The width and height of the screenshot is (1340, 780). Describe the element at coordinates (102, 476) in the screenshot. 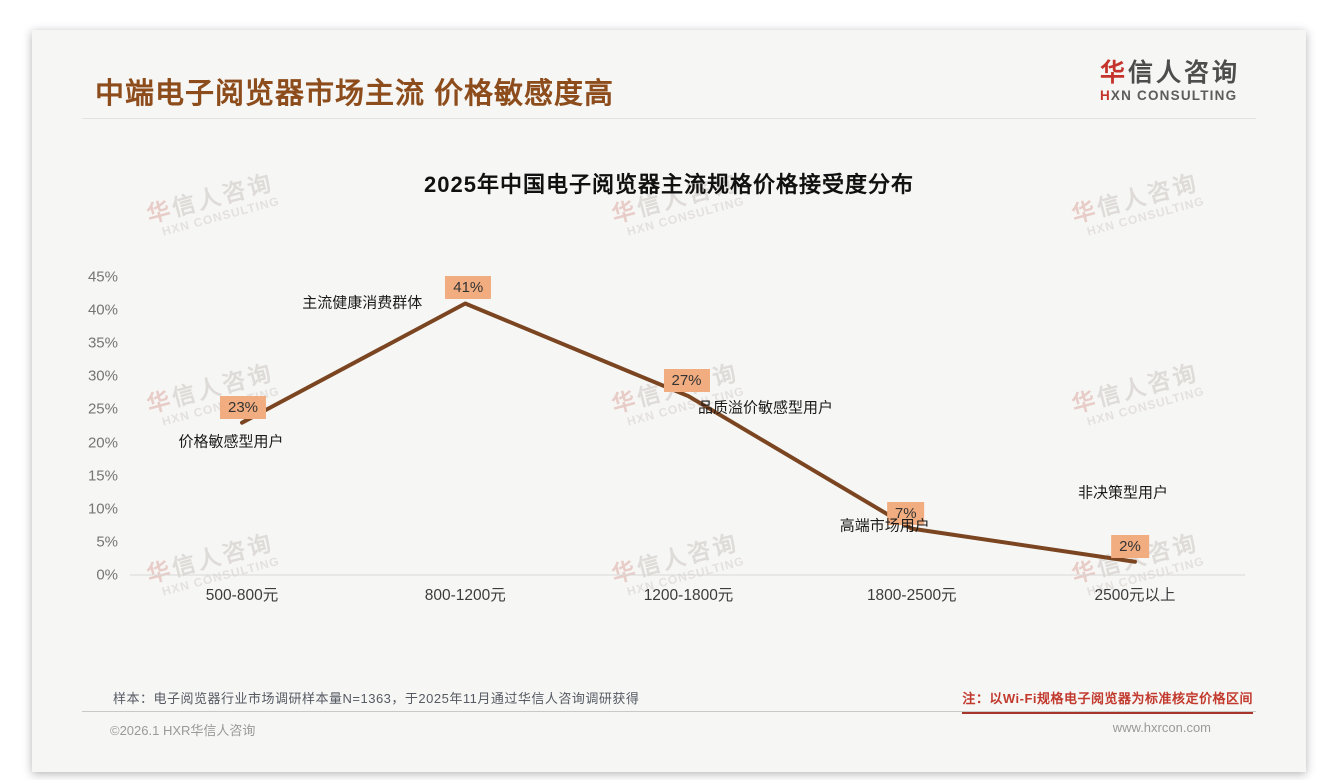

I see `y-axis-tick: 15%` at that location.